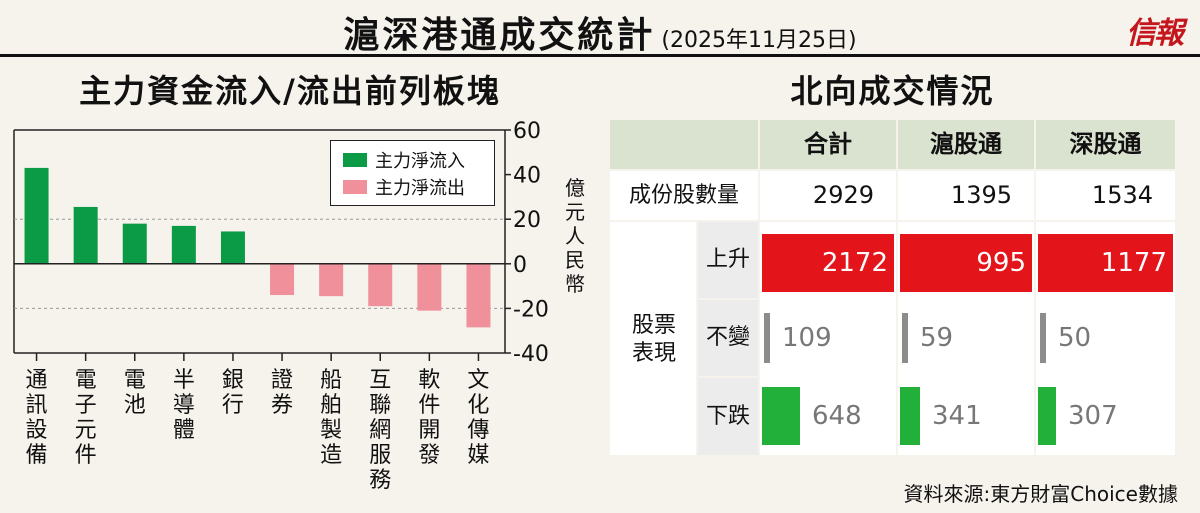  Describe the element at coordinates (837, 416) in the screenshot. I see `value-down: 648` at that location.